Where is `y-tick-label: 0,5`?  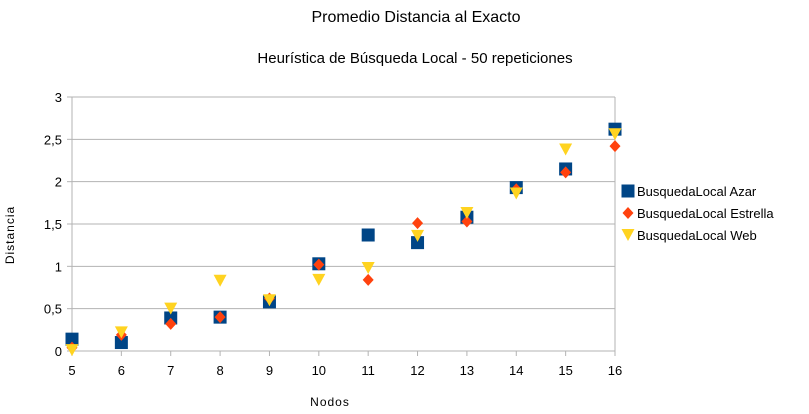
y-tick-label: 0,5 is located at coordinates (53, 309).